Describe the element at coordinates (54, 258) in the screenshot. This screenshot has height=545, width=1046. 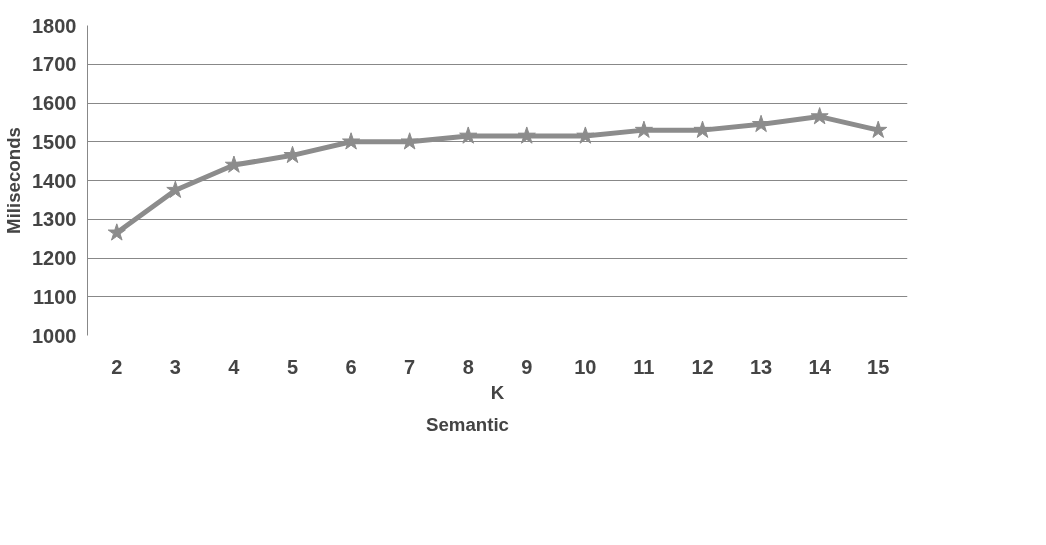
I see `y-tick-label: 1200` at that location.